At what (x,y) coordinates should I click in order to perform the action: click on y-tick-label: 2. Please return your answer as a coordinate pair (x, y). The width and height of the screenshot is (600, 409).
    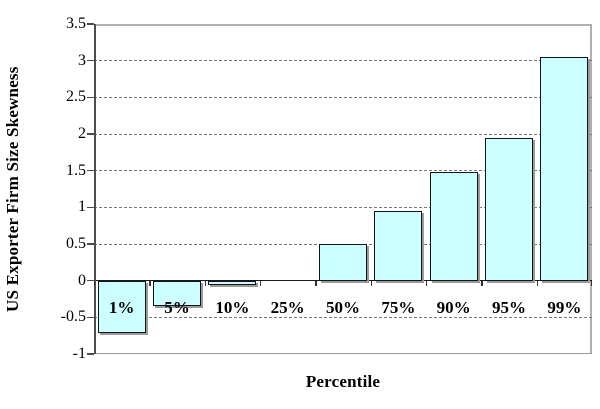
    Looking at the image, I should click on (82, 133).